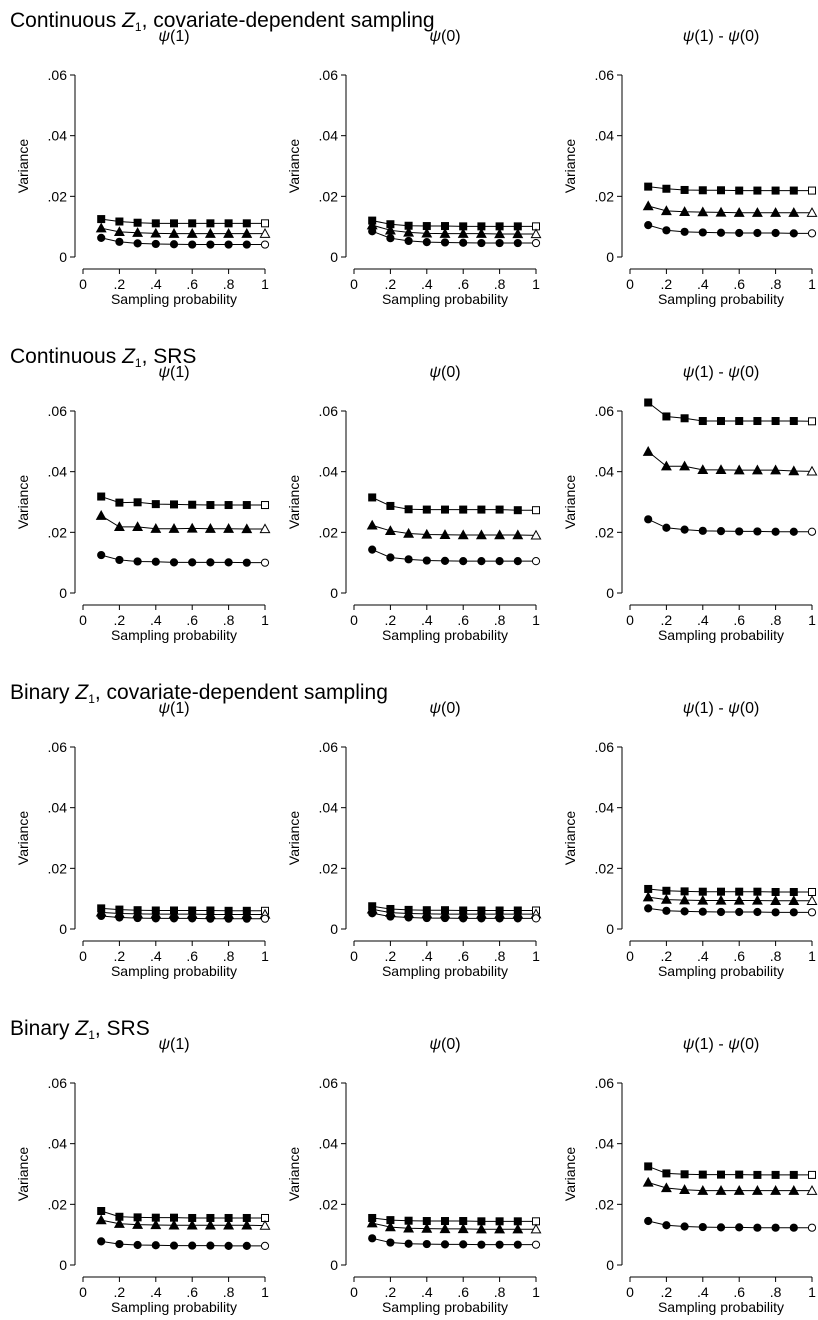  I want to click on y-tick-label: 0, so click(610, 593).